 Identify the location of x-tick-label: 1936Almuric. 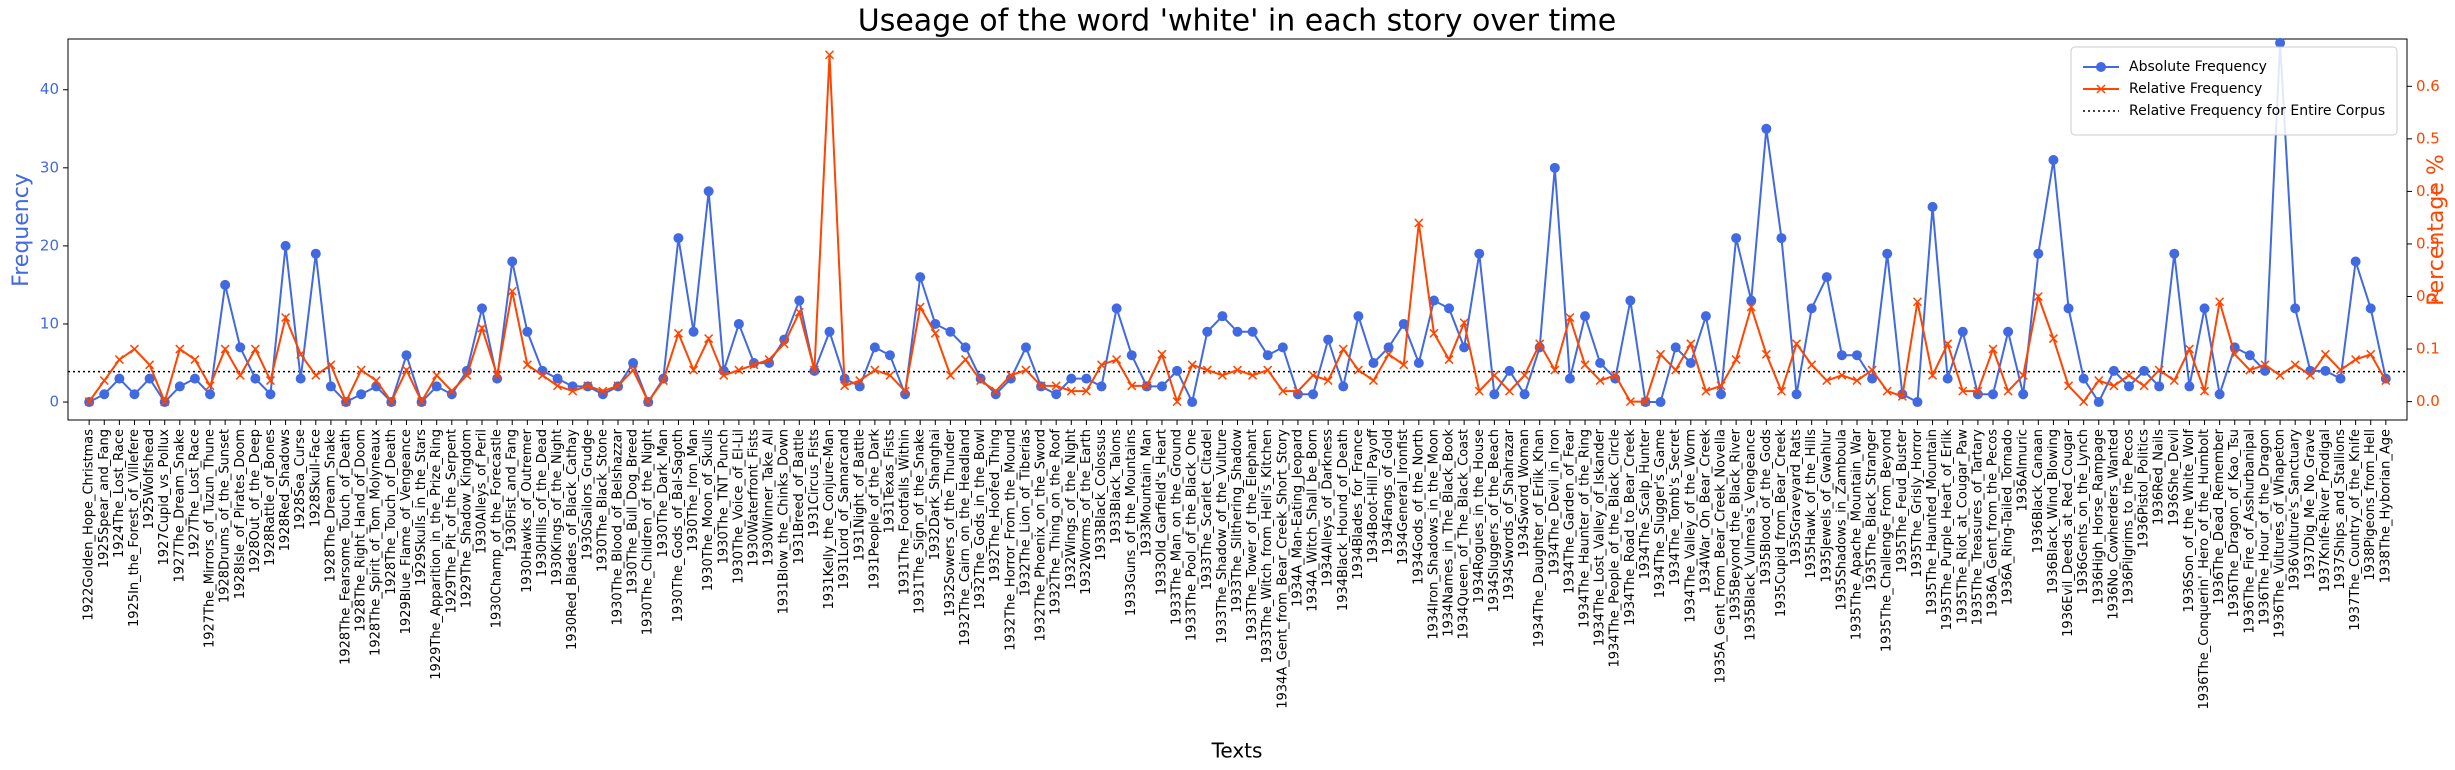
(2023, 470).